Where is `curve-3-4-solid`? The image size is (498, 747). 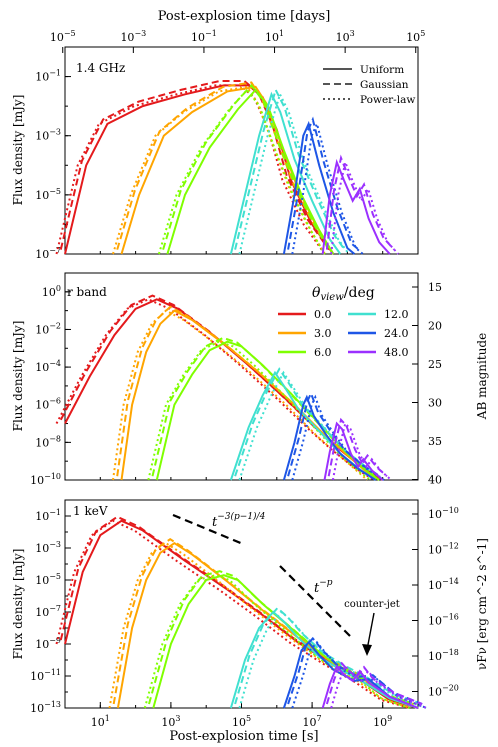
curve-3-4-solid is located at coordinates (350, 674).